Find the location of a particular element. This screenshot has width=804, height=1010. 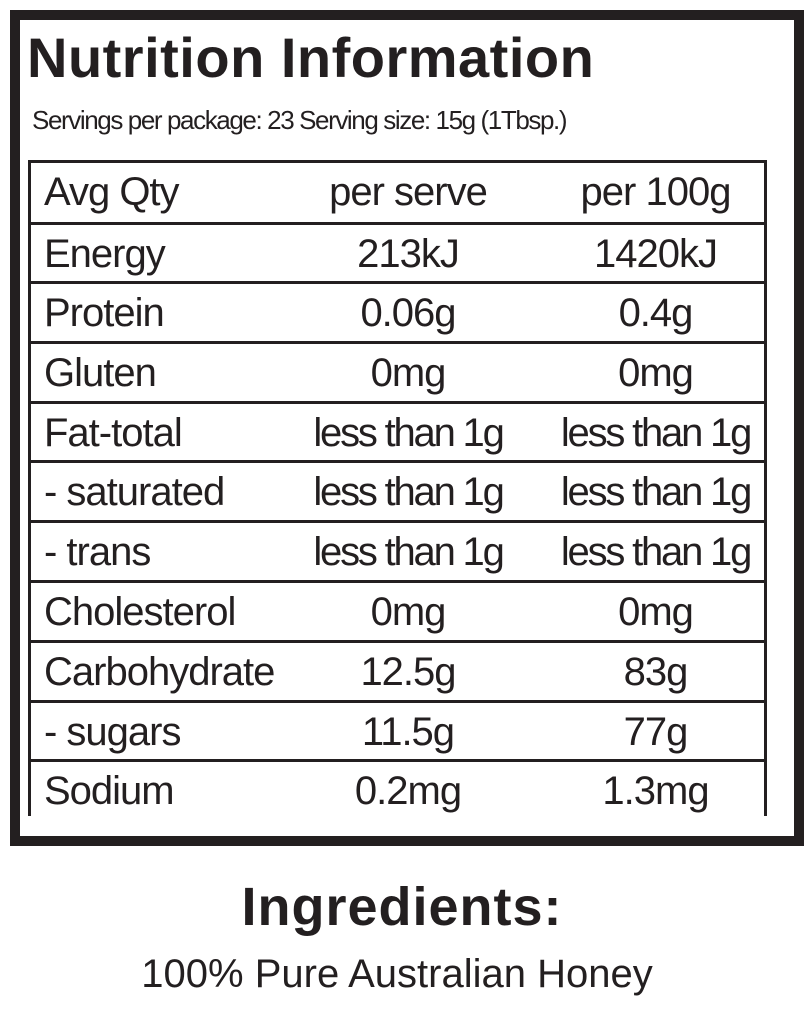

row-per-serve: 12.5g is located at coordinates (408, 672).